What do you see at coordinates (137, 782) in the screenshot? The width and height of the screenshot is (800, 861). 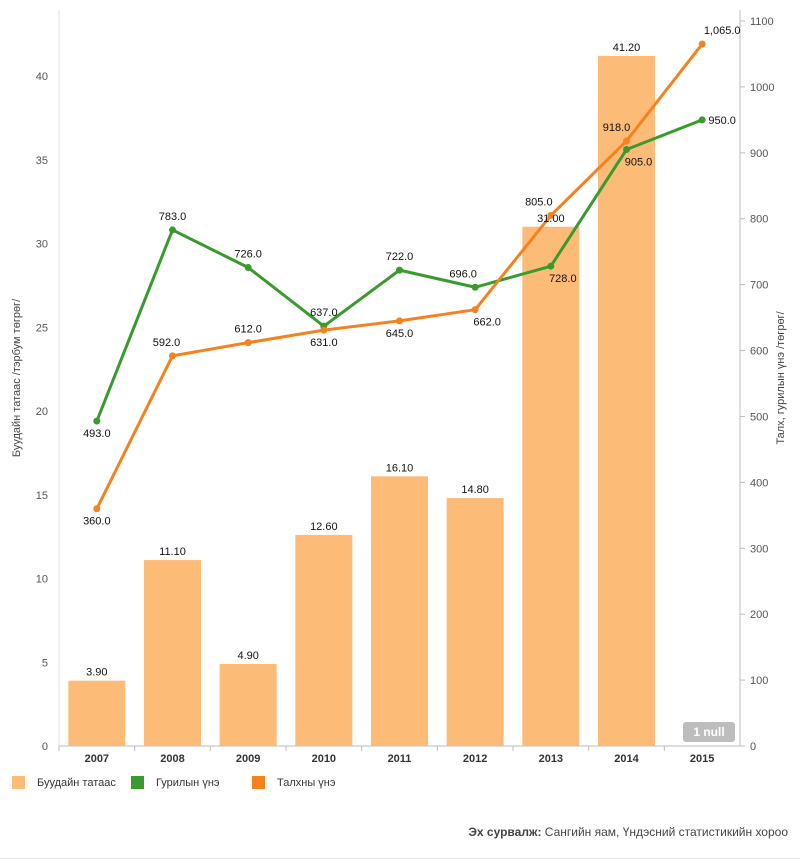 I see `legend-swatch-flour-price` at bounding box center [137, 782].